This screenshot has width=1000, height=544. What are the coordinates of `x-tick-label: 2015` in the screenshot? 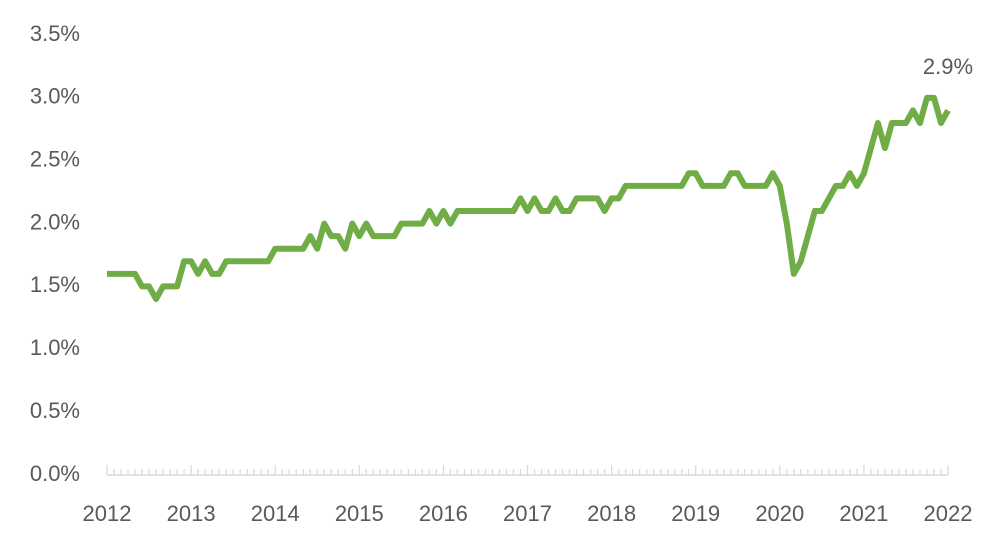 It's located at (359, 513).